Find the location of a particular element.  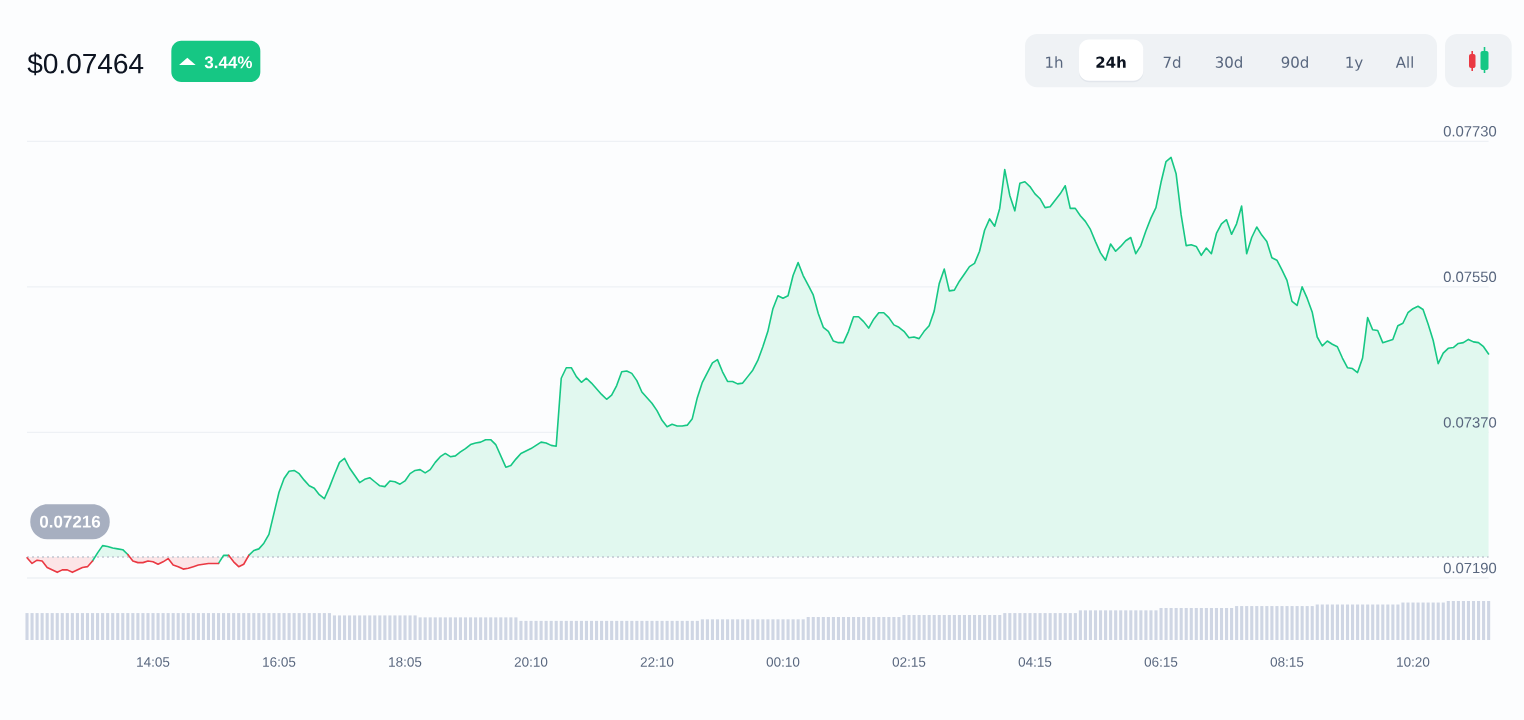

x-tick-label: 20:10 is located at coordinates (531, 662).